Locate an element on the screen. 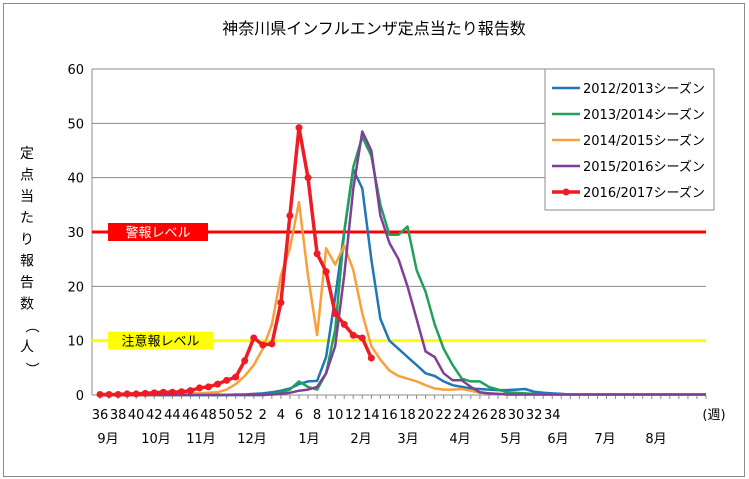  x-tick-label: 22 is located at coordinates (443, 415).